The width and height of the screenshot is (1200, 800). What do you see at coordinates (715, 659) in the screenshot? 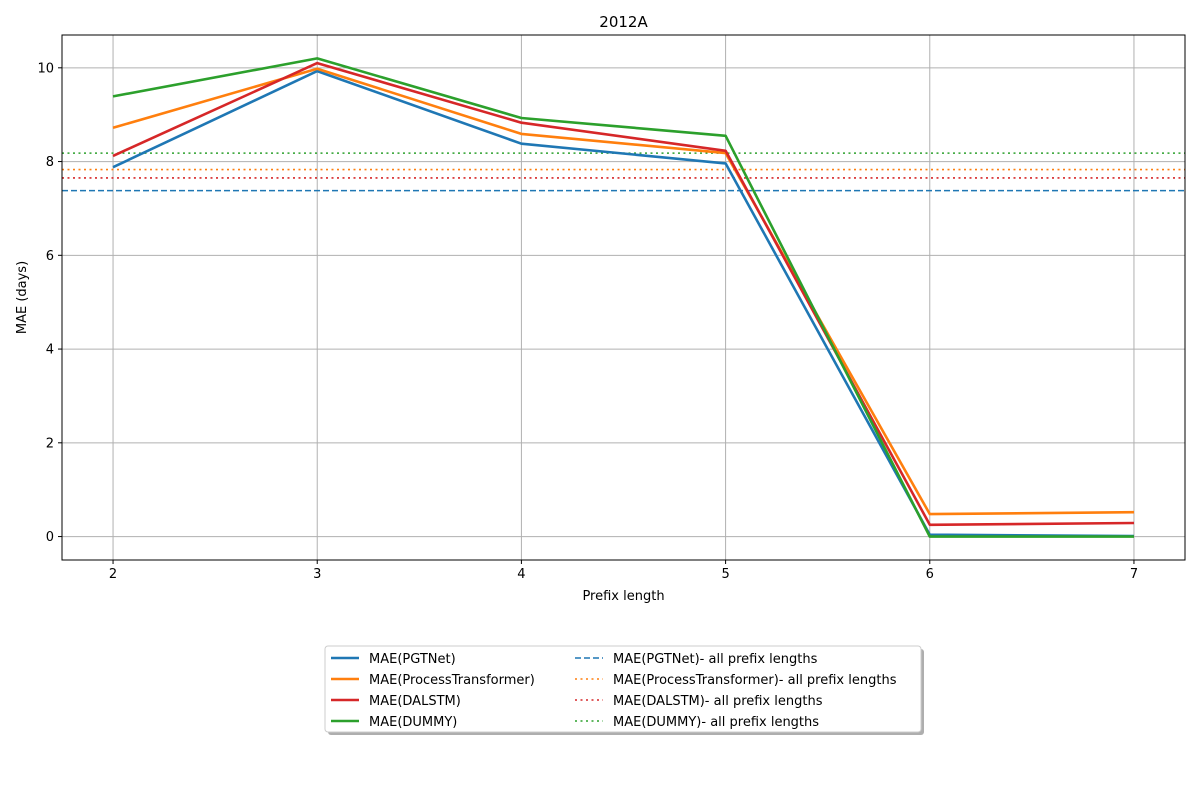
I see `legend-label: MAE(PGTNet)- all prefix lengths` at bounding box center [715, 659].